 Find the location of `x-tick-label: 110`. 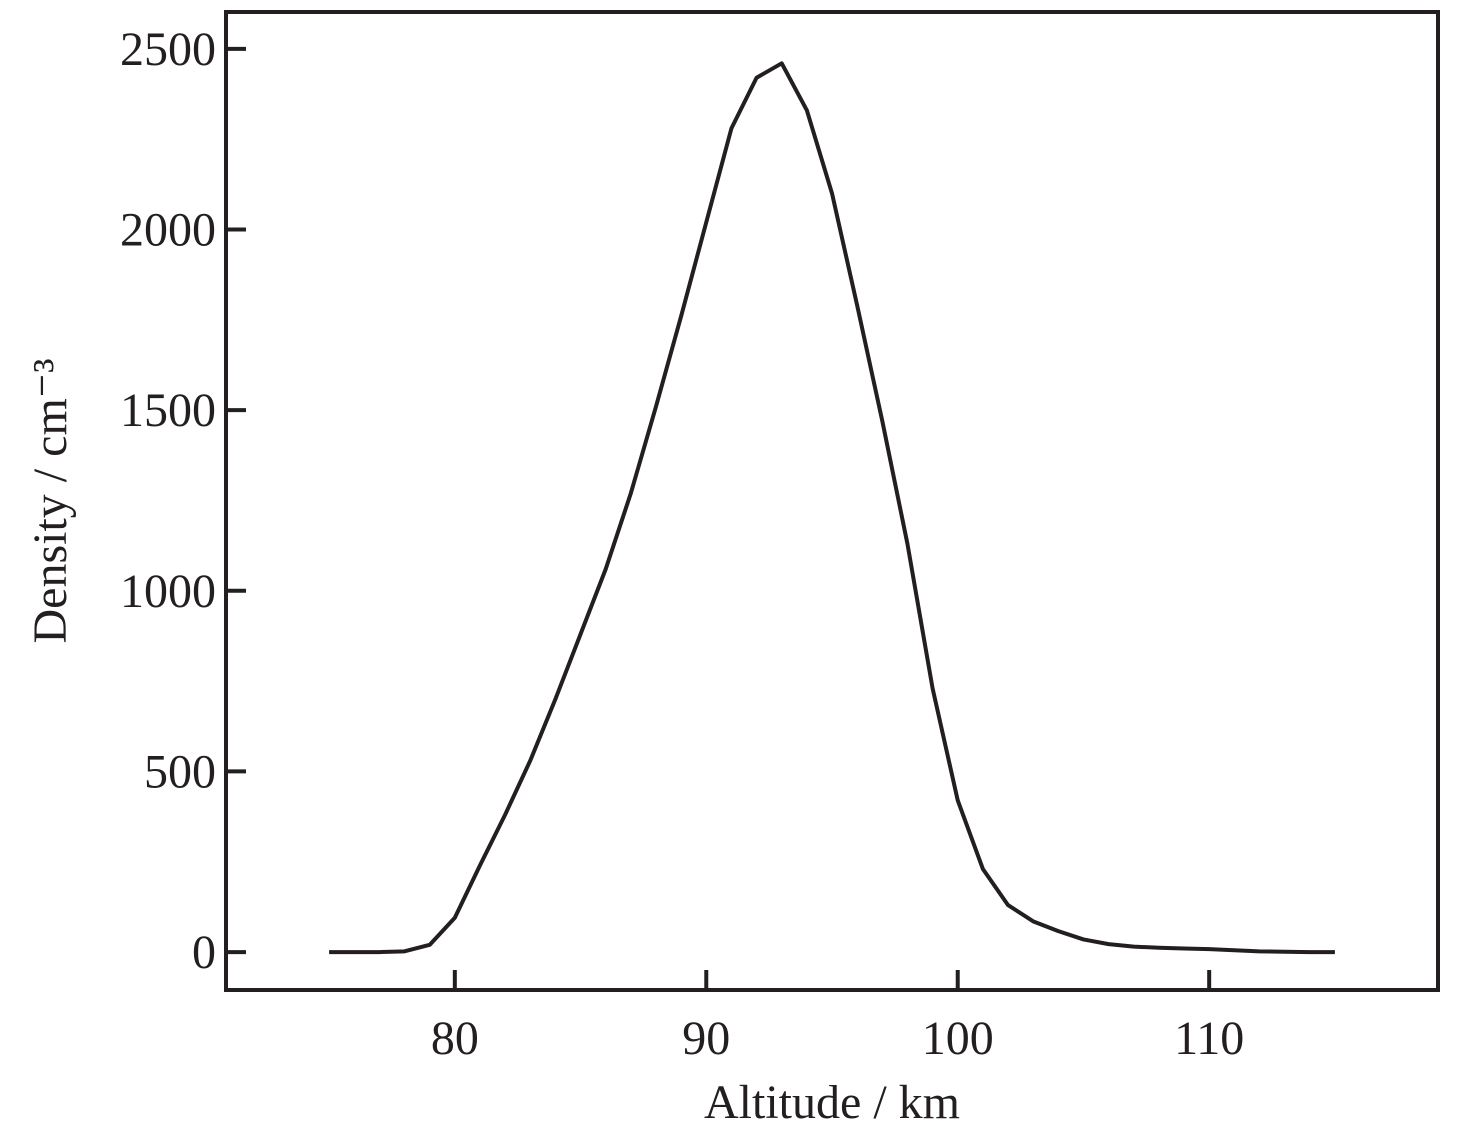

x-tick-label: 110 is located at coordinates (1209, 1038).